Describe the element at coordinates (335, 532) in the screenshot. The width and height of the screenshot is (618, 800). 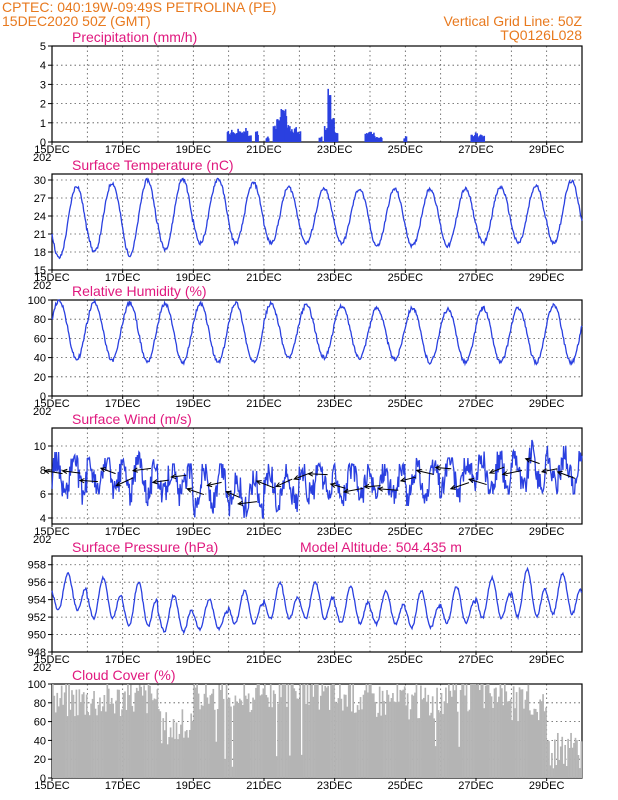
I see `wind-xtick-label: 23DEC` at that location.